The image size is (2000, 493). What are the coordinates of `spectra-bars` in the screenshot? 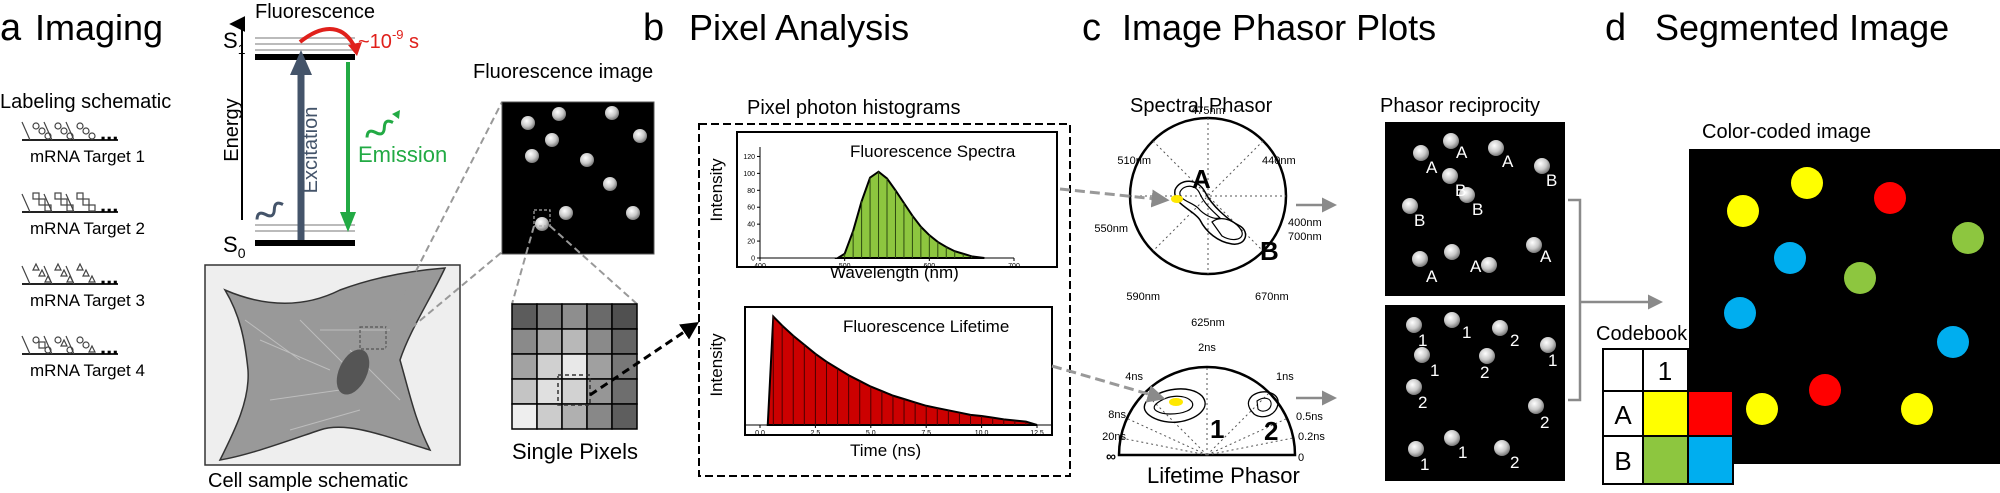 It's located at (908, 214).